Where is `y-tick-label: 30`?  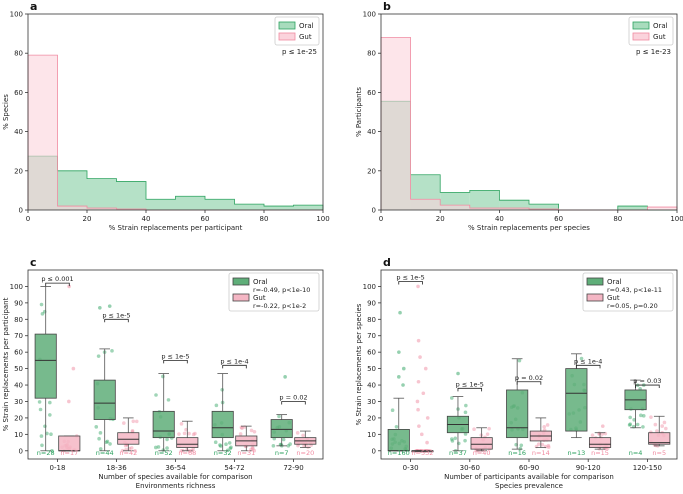
y-tick-label: 30 is located at coordinates (18, 402).